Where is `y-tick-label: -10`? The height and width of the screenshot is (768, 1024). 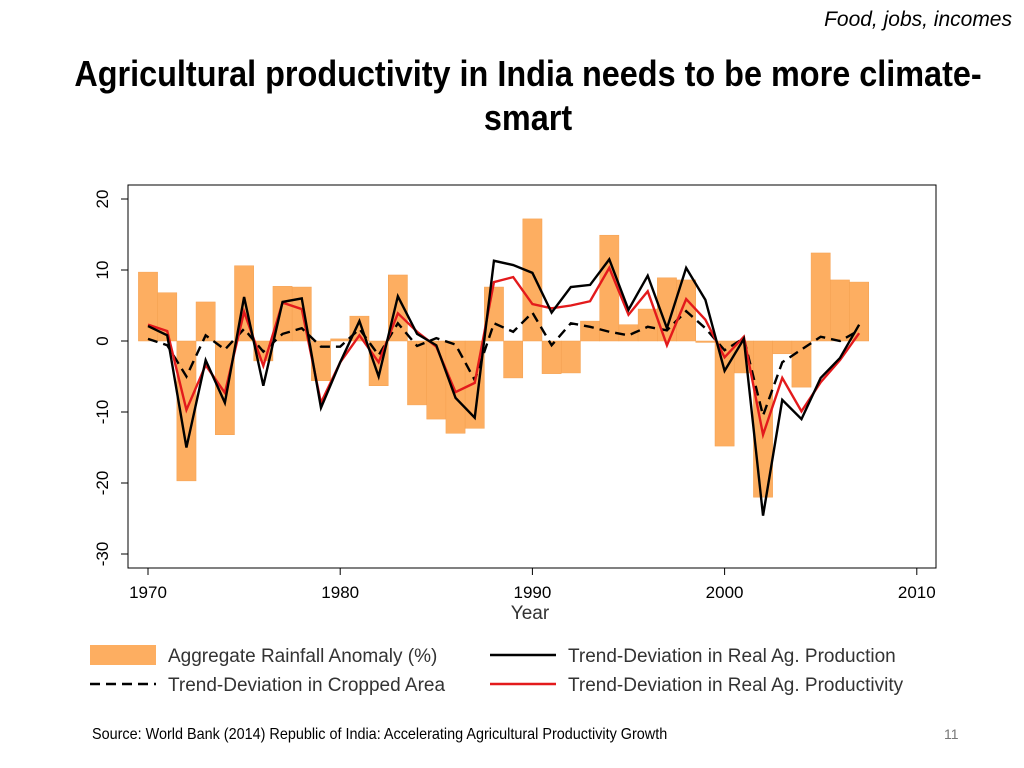
y-tick-label: -10 is located at coordinates (102, 412).